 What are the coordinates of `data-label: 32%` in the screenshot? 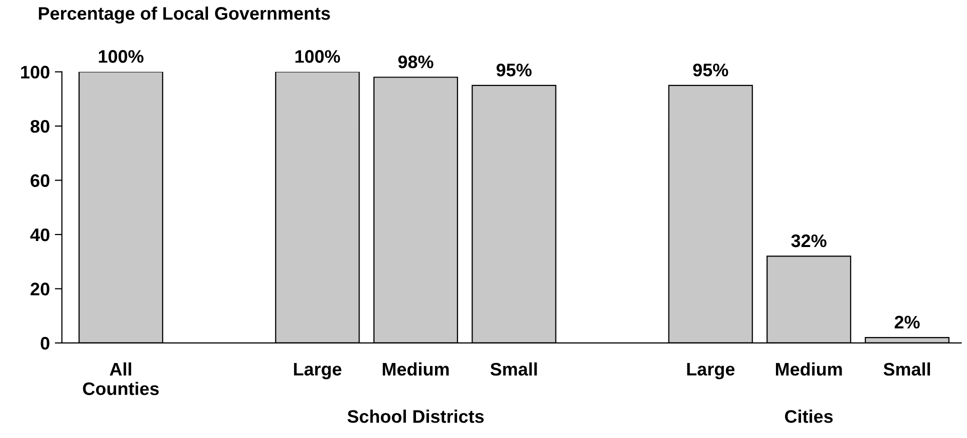 It's located at (808, 241).